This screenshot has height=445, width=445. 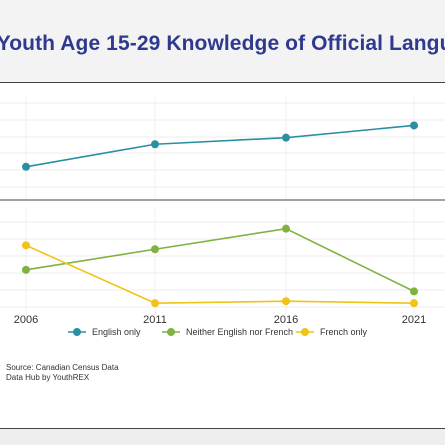 What do you see at coordinates (286, 320) in the screenshot?
I see `x-tick-label: 2016` at bounding box center [286, 320].